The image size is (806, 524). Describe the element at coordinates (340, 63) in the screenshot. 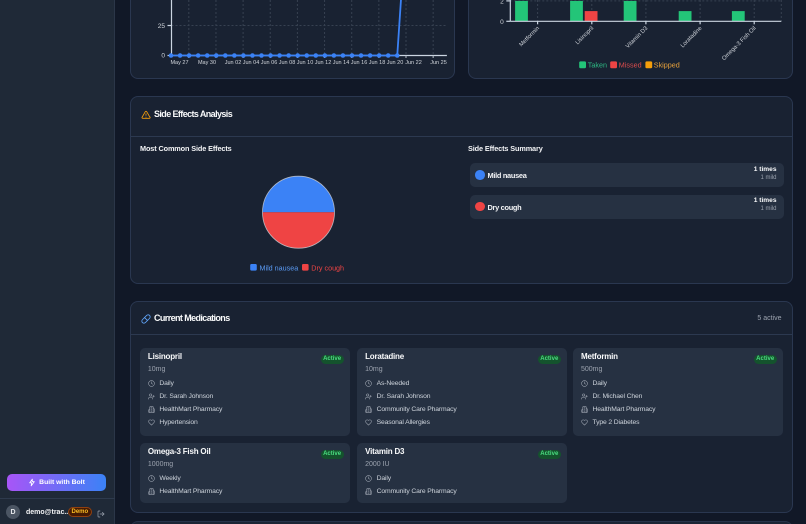

I see `svg-text: Jun 14` at that location.